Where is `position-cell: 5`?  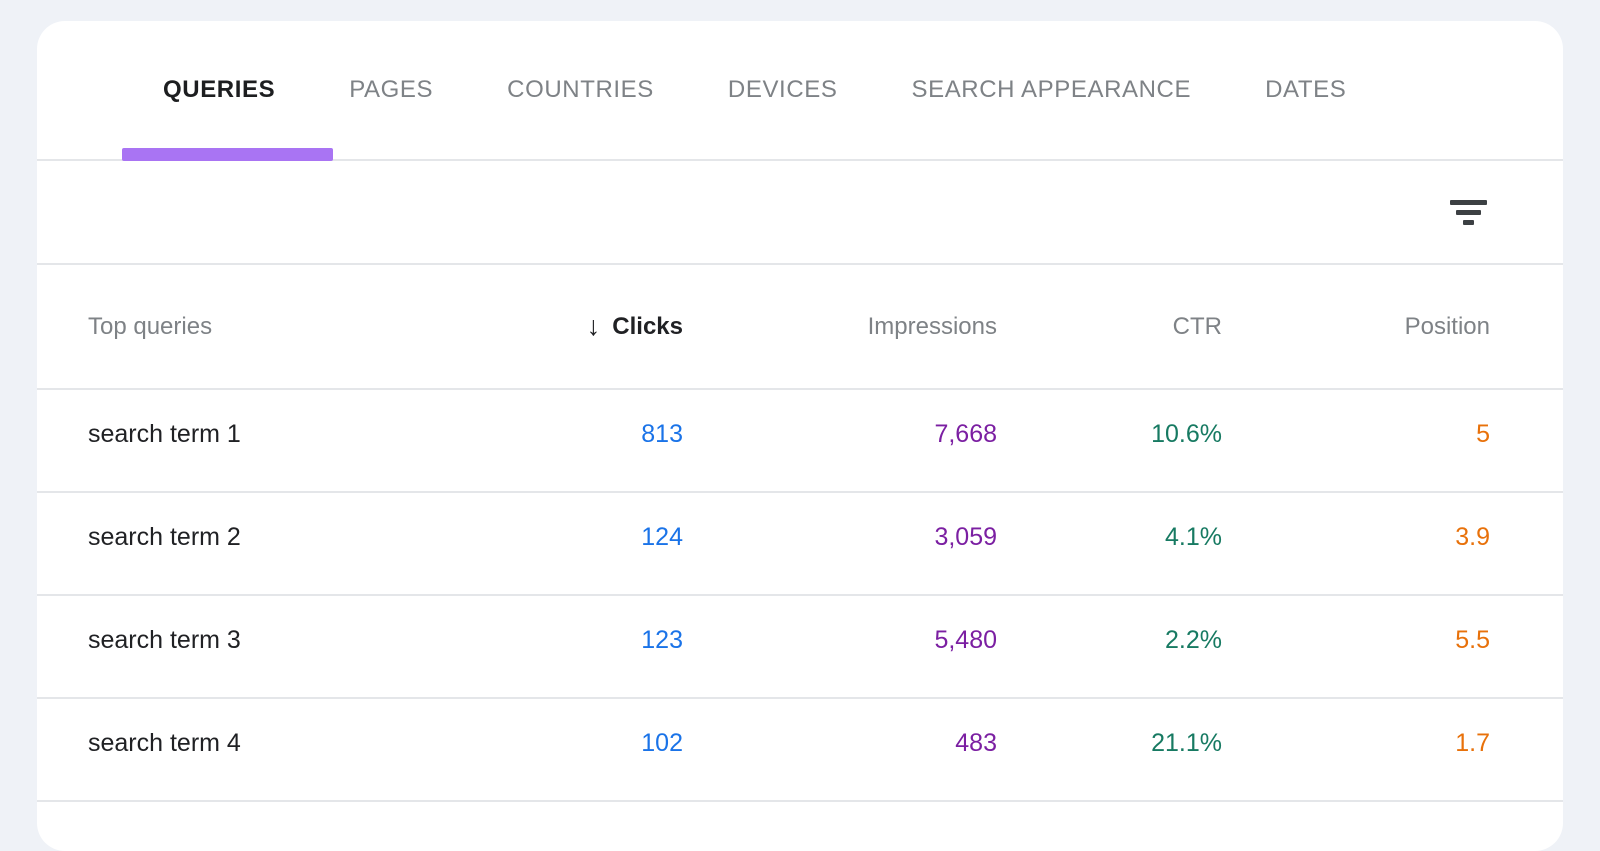 position-cell: 5 is located at coordinates (1483, 434).